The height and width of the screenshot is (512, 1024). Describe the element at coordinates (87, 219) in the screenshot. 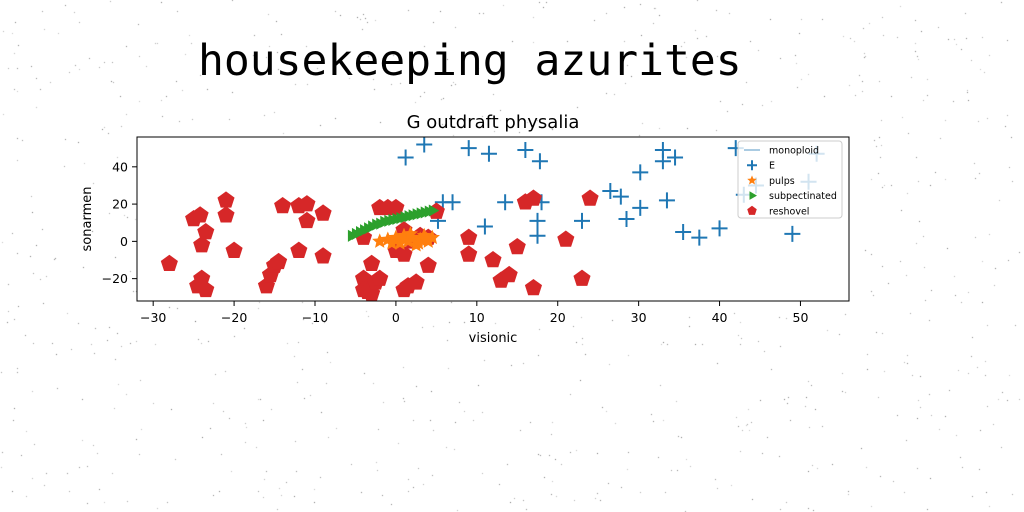

I see `y-axis-label: sonarmen` at that location.